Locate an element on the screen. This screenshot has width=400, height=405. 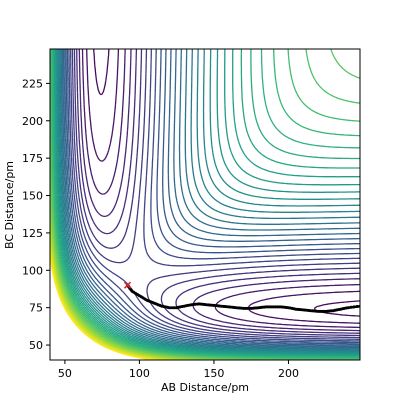
x-tick-label: 50 is located at coordinates (65, 373).